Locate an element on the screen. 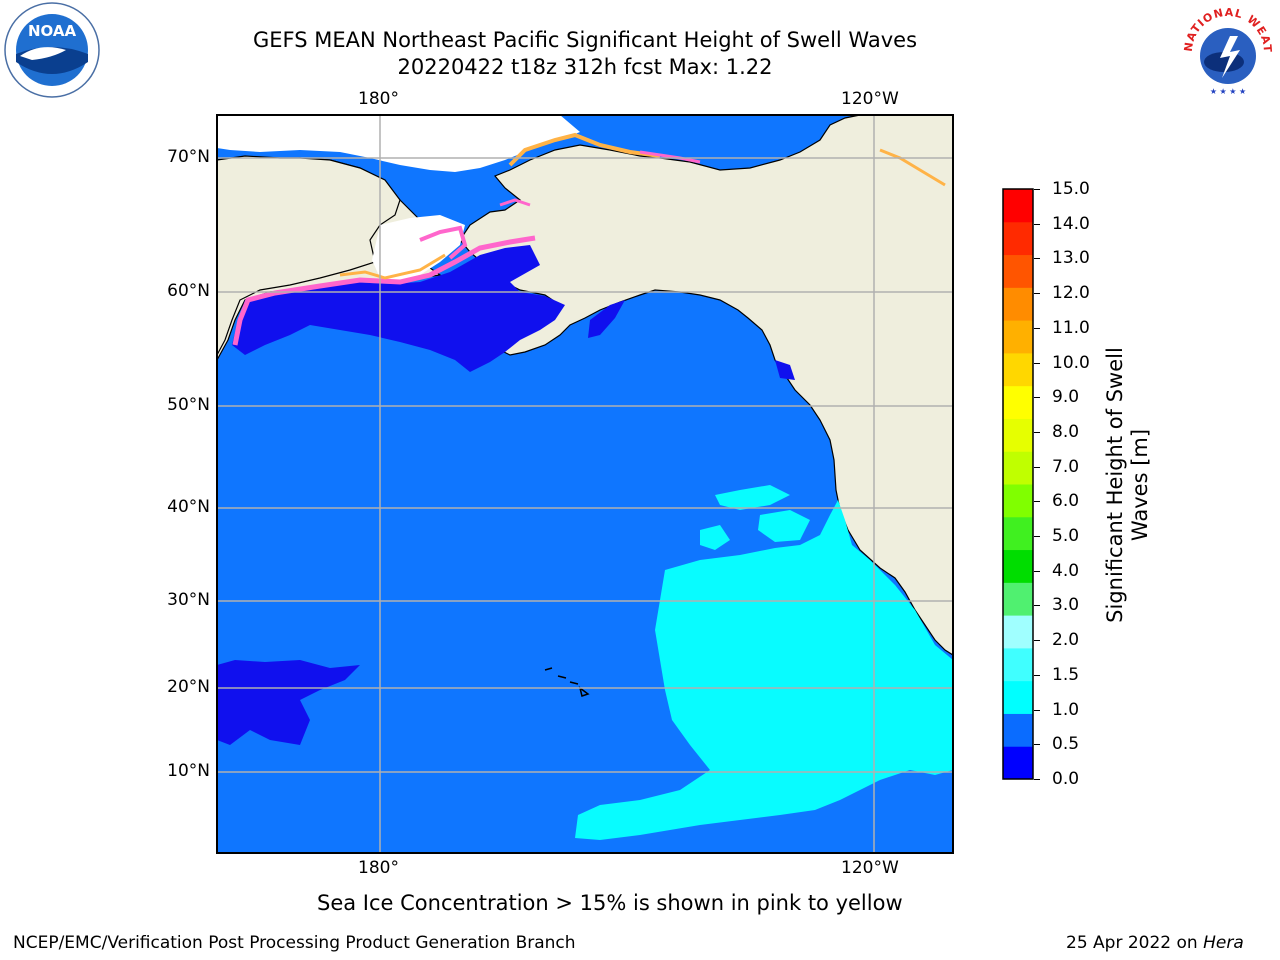 The width and height of the screenshot is (1280, 960). footer-date: 25 Apr 2022 on Hera is located at coordinates (1155, 943).